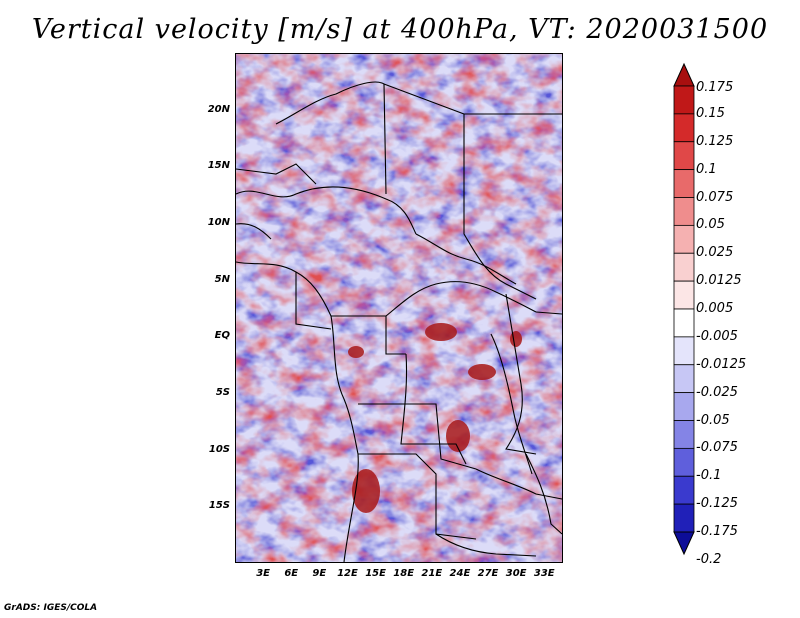 The image size is (800, 618). I want to click on lat-tick-label: 10N, so click(218, 222).